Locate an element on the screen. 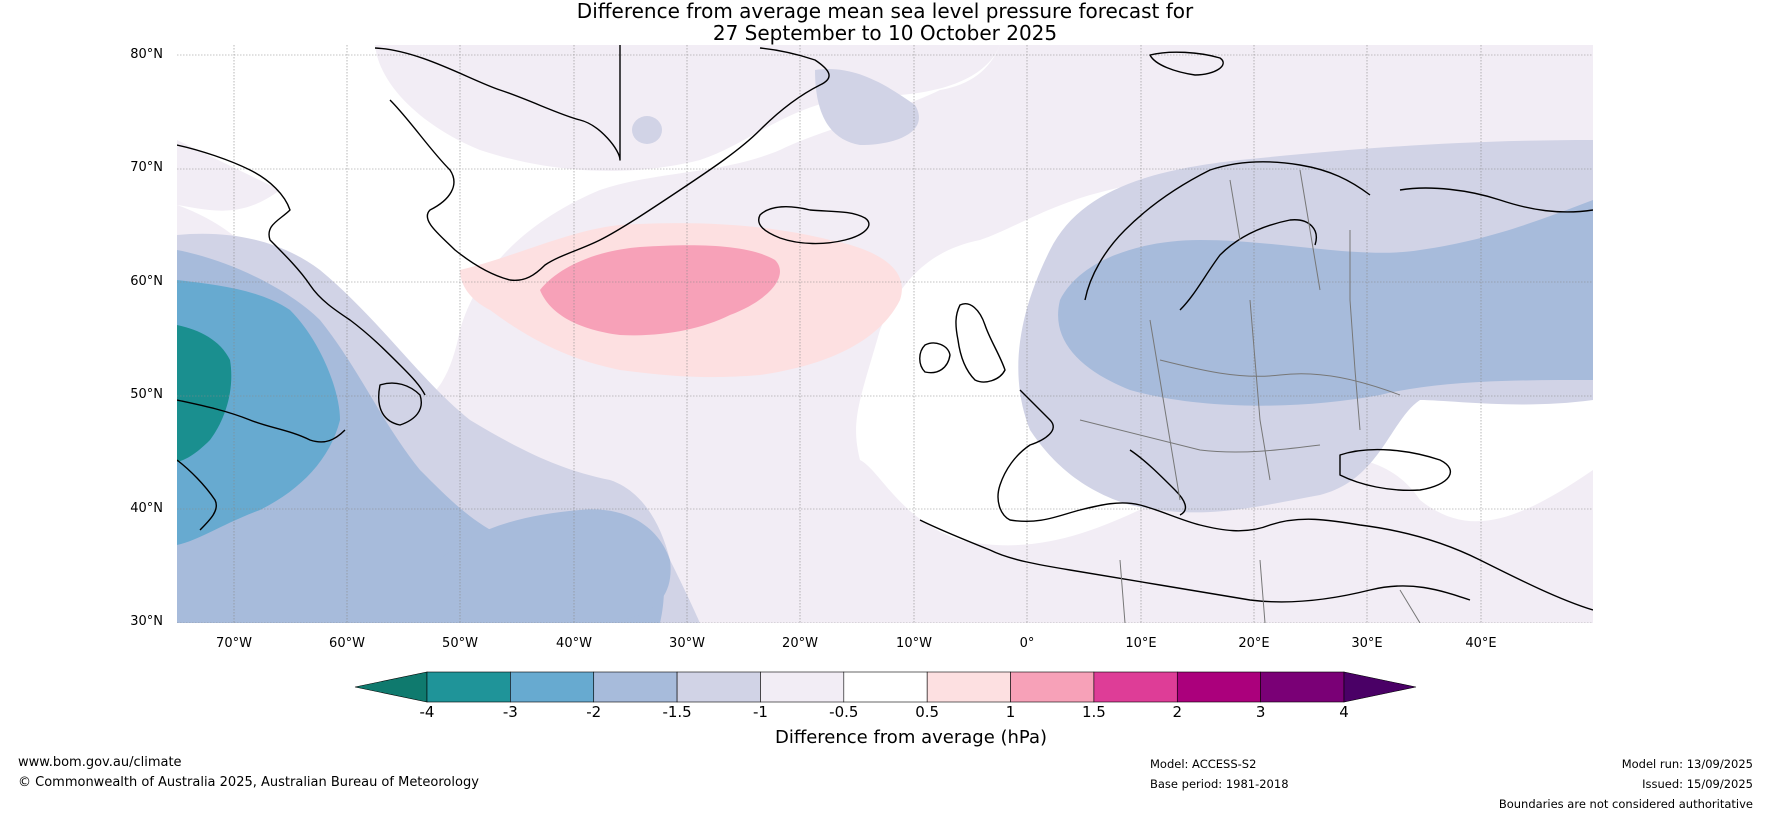  lat-label-80n: 80°N is located at coordinates (146, 54).